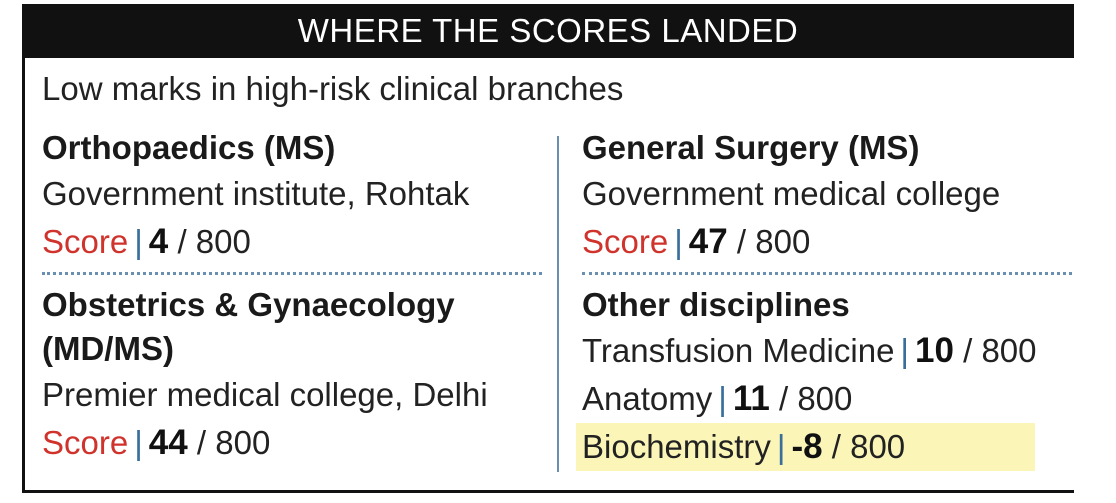 The width and height of the screenshot is (1116, 503). Describe the element at coordinates (292, 242) in the screenshot. I see `entry-score-line: Score | 4 / 800` at that location.